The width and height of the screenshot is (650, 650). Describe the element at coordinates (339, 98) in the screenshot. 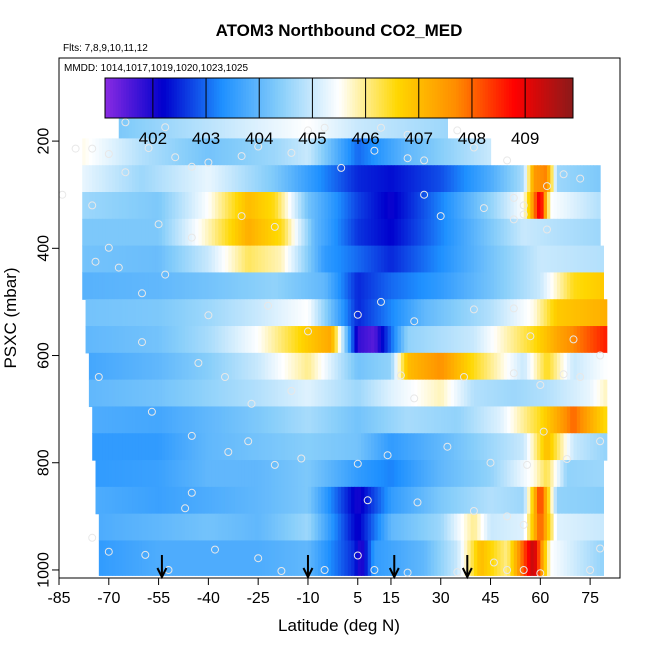

I see `colorbar-frame` at that location.